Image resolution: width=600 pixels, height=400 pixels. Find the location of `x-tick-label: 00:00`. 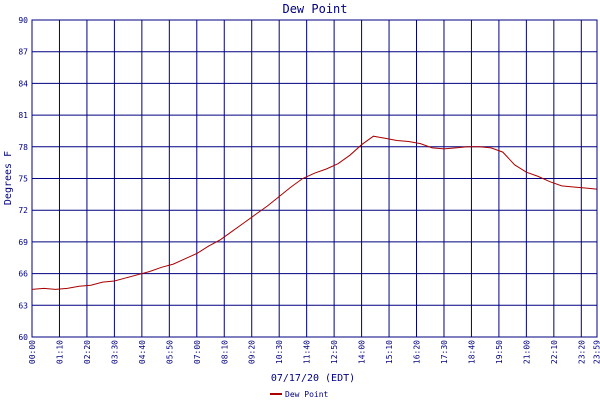

x-tick-label: 00:00 is located at coordinates (32, 352).